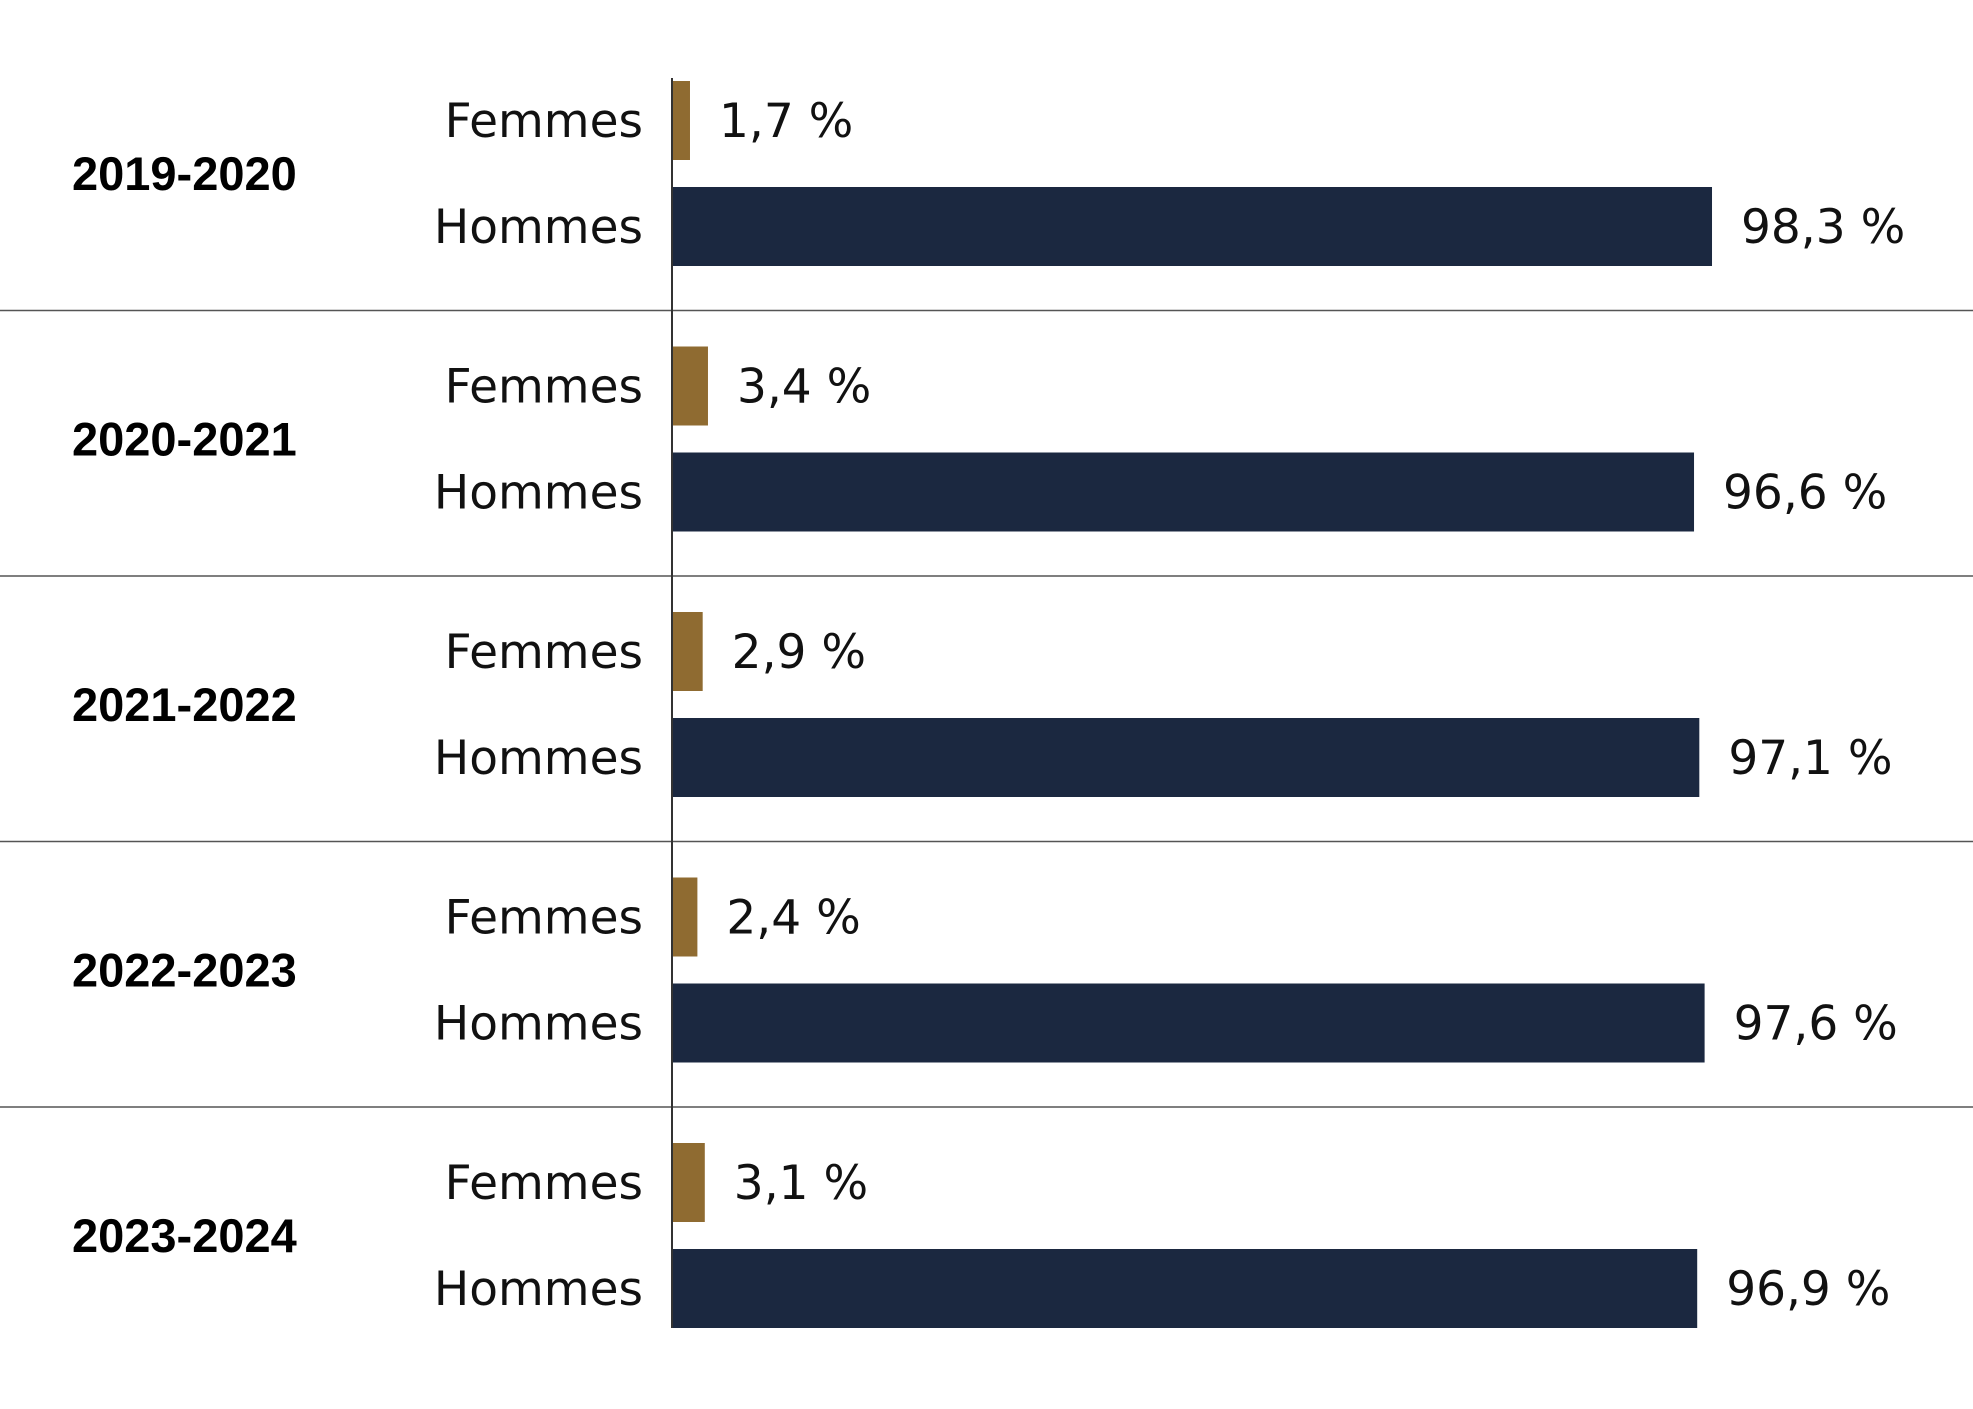  Describe the element at coordinates (1810, 758) in the screenshot. I see `data-label: 97,1 %` at that location.